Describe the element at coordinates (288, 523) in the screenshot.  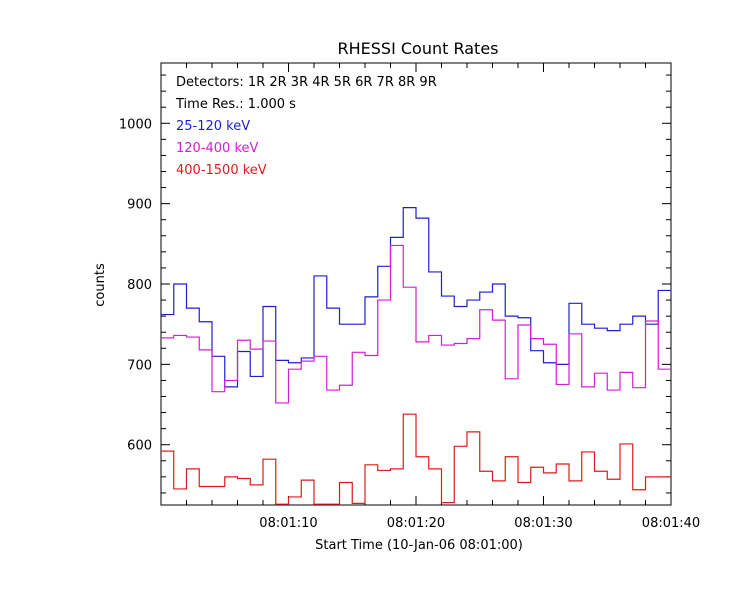
I see `x-tick-label: 08:01:10` at that location.